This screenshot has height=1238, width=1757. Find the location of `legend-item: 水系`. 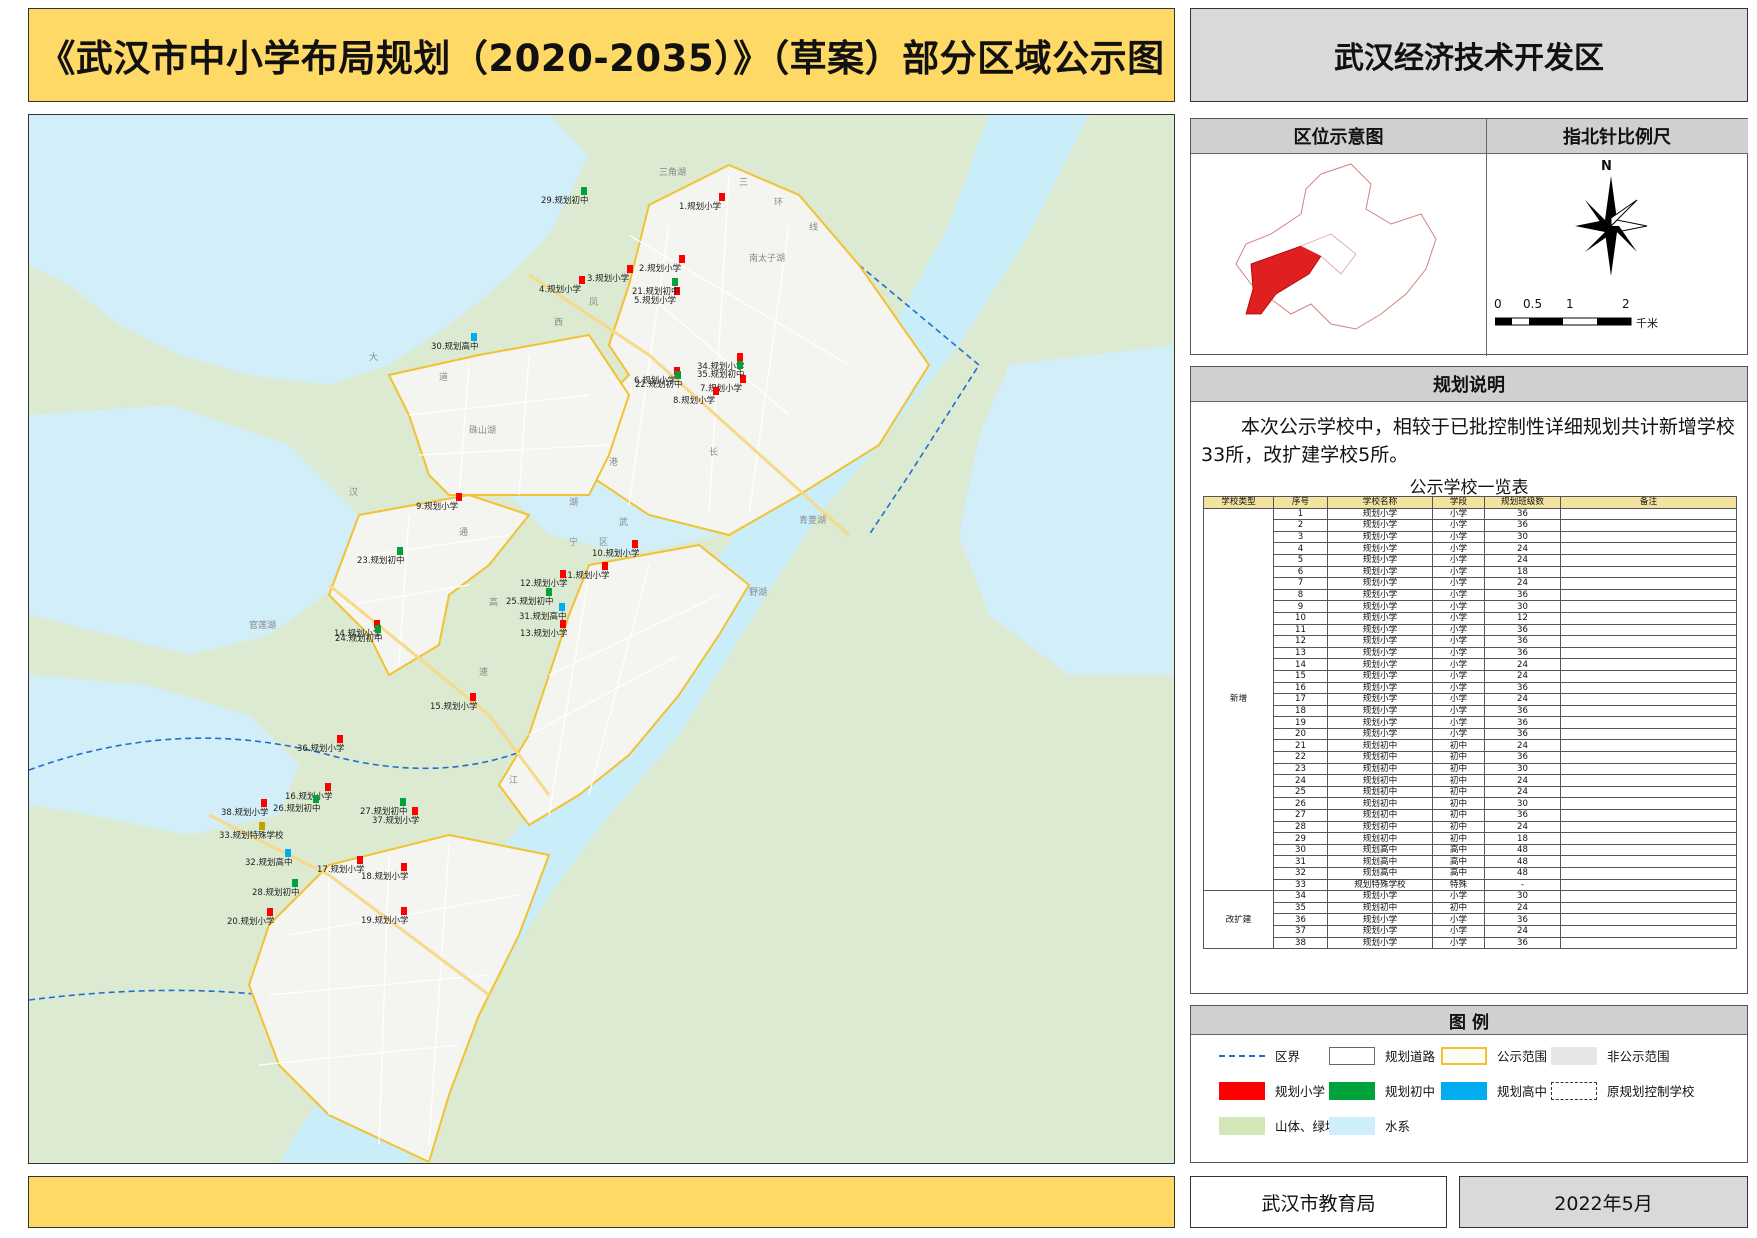

legend-item: 水系 is located at coordinates (1369, 1125).